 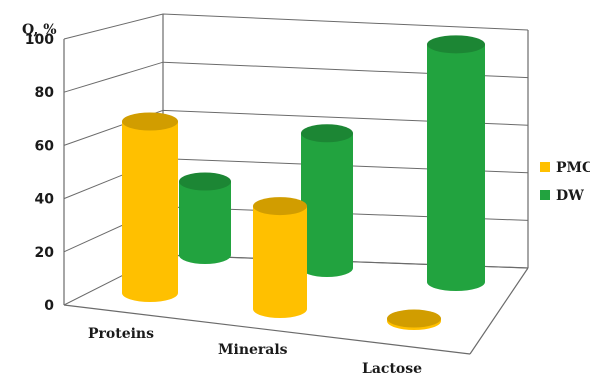 What do you see at coordinates (456, 163) in the screenshot?
I see `bar-dw-lactose` at bounding box center [456, 163].